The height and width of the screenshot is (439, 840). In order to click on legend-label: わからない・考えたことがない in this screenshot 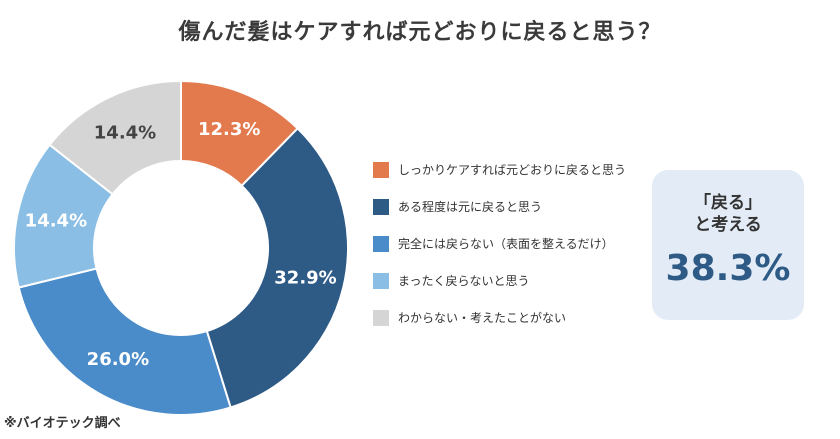, I will do `click(482, 318)`.